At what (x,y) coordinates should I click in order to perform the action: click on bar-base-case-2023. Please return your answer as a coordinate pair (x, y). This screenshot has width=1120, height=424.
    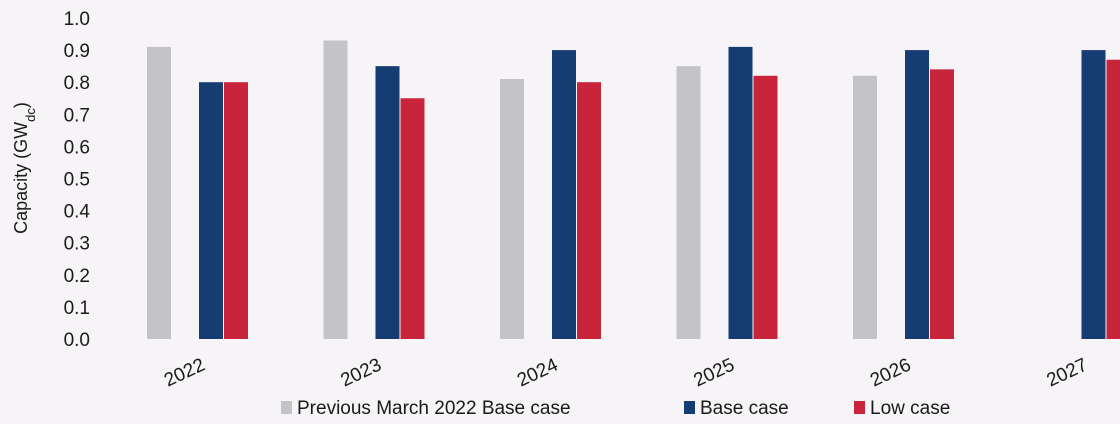
    Looking at the image, I should click on (387, 203).